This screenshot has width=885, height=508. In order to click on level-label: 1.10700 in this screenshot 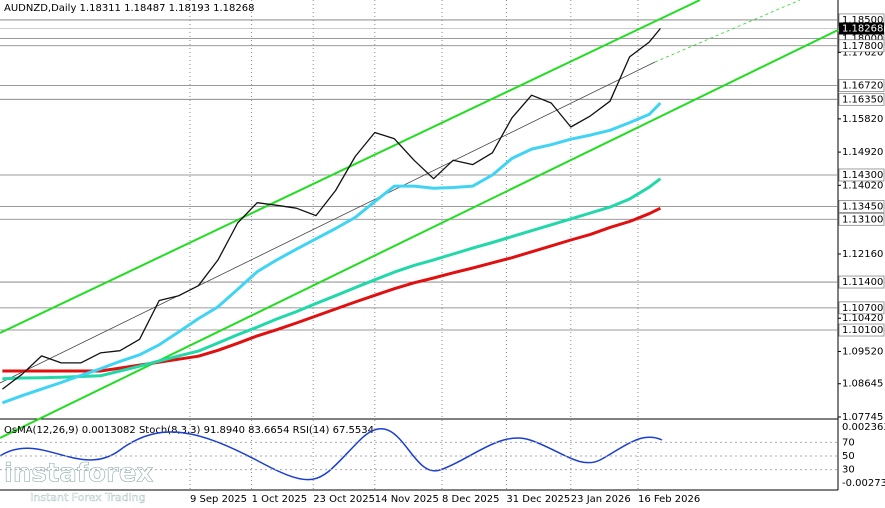, I will do `click(862, 308)`.